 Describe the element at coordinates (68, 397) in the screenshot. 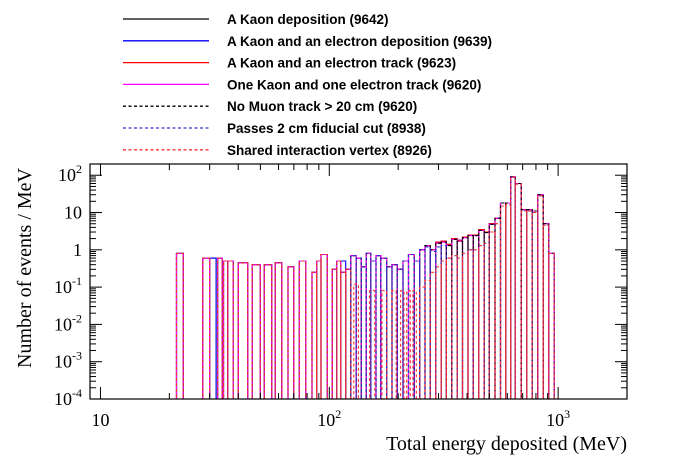

I see `y-tick-label: 10⁻⁴` at that location.